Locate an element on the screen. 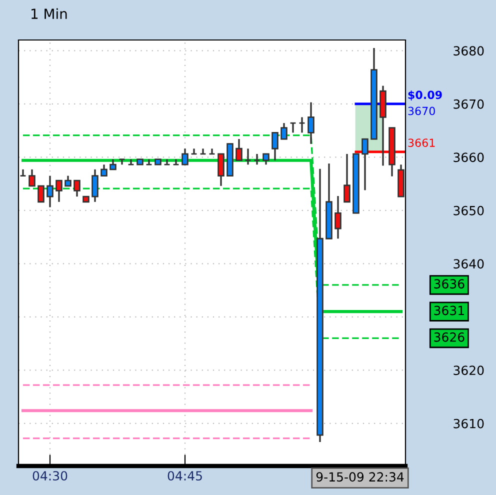 The height and width of the screenshot is (495, 496). y-tick-label: 3650 is located at coordinates (469, 211).